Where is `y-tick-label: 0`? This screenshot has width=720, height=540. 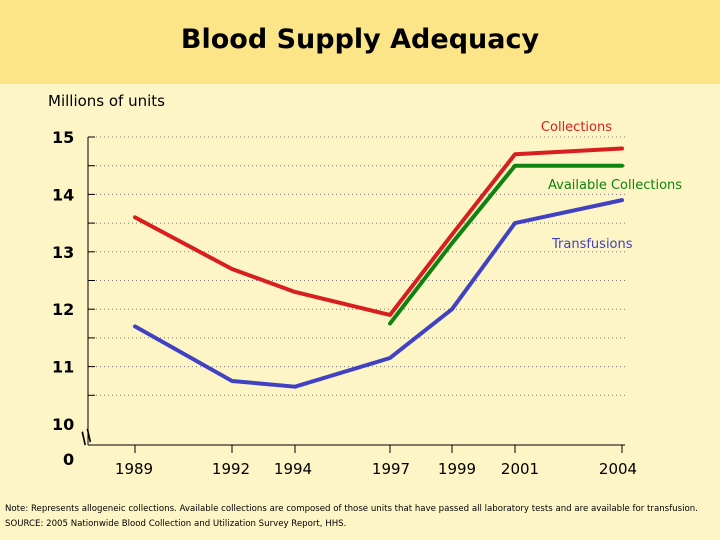
y-tick-label: 0 is located at coordinates (68, 459).